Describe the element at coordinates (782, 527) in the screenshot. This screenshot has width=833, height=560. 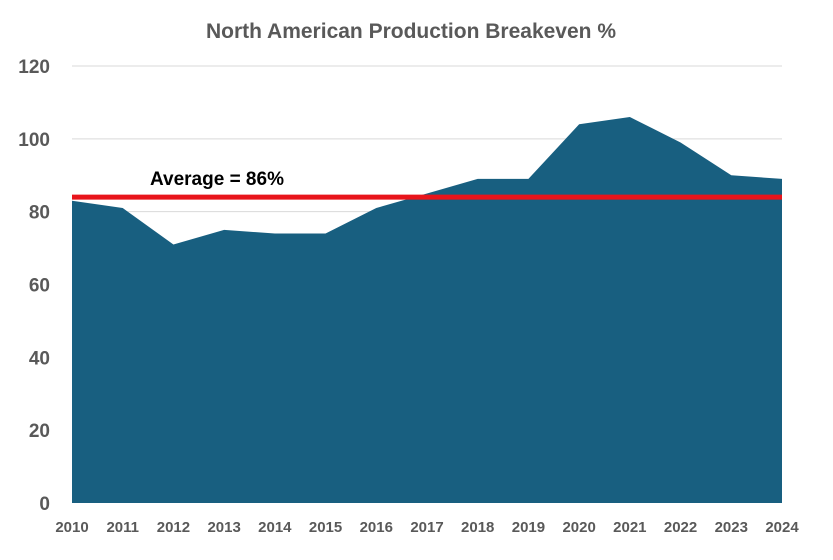
I see `x-tick-label: 2024` at that location.